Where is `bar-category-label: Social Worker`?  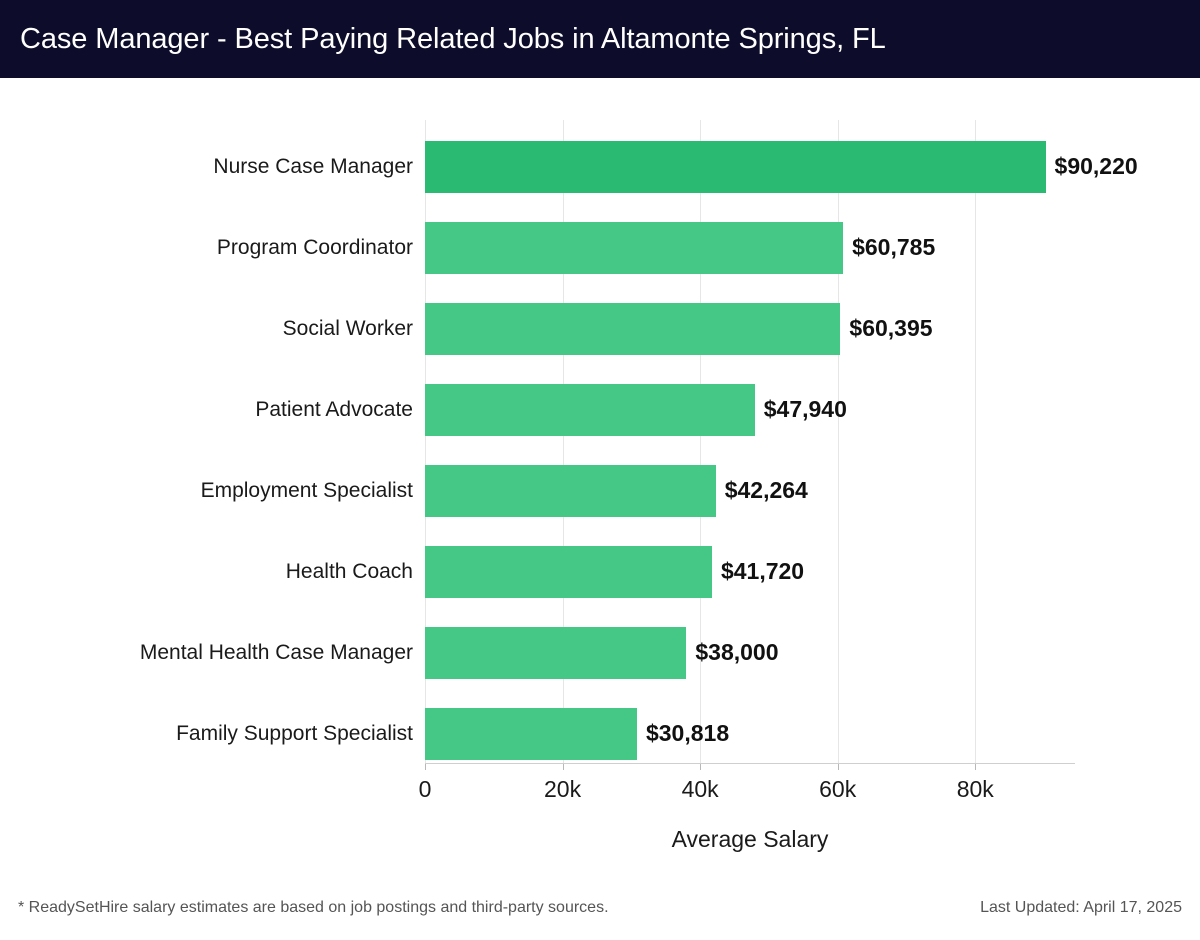
bar-category-label: Social Worker is located at coordinates (347, 328).